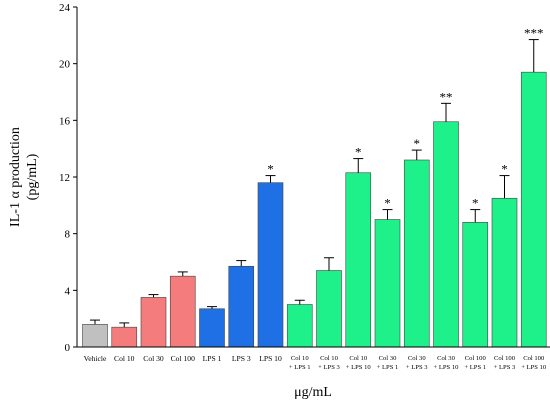 This screenshot has width=550, height=404. I want to click on y-axis-title-line2: (pg/mL), so click(32, 176).